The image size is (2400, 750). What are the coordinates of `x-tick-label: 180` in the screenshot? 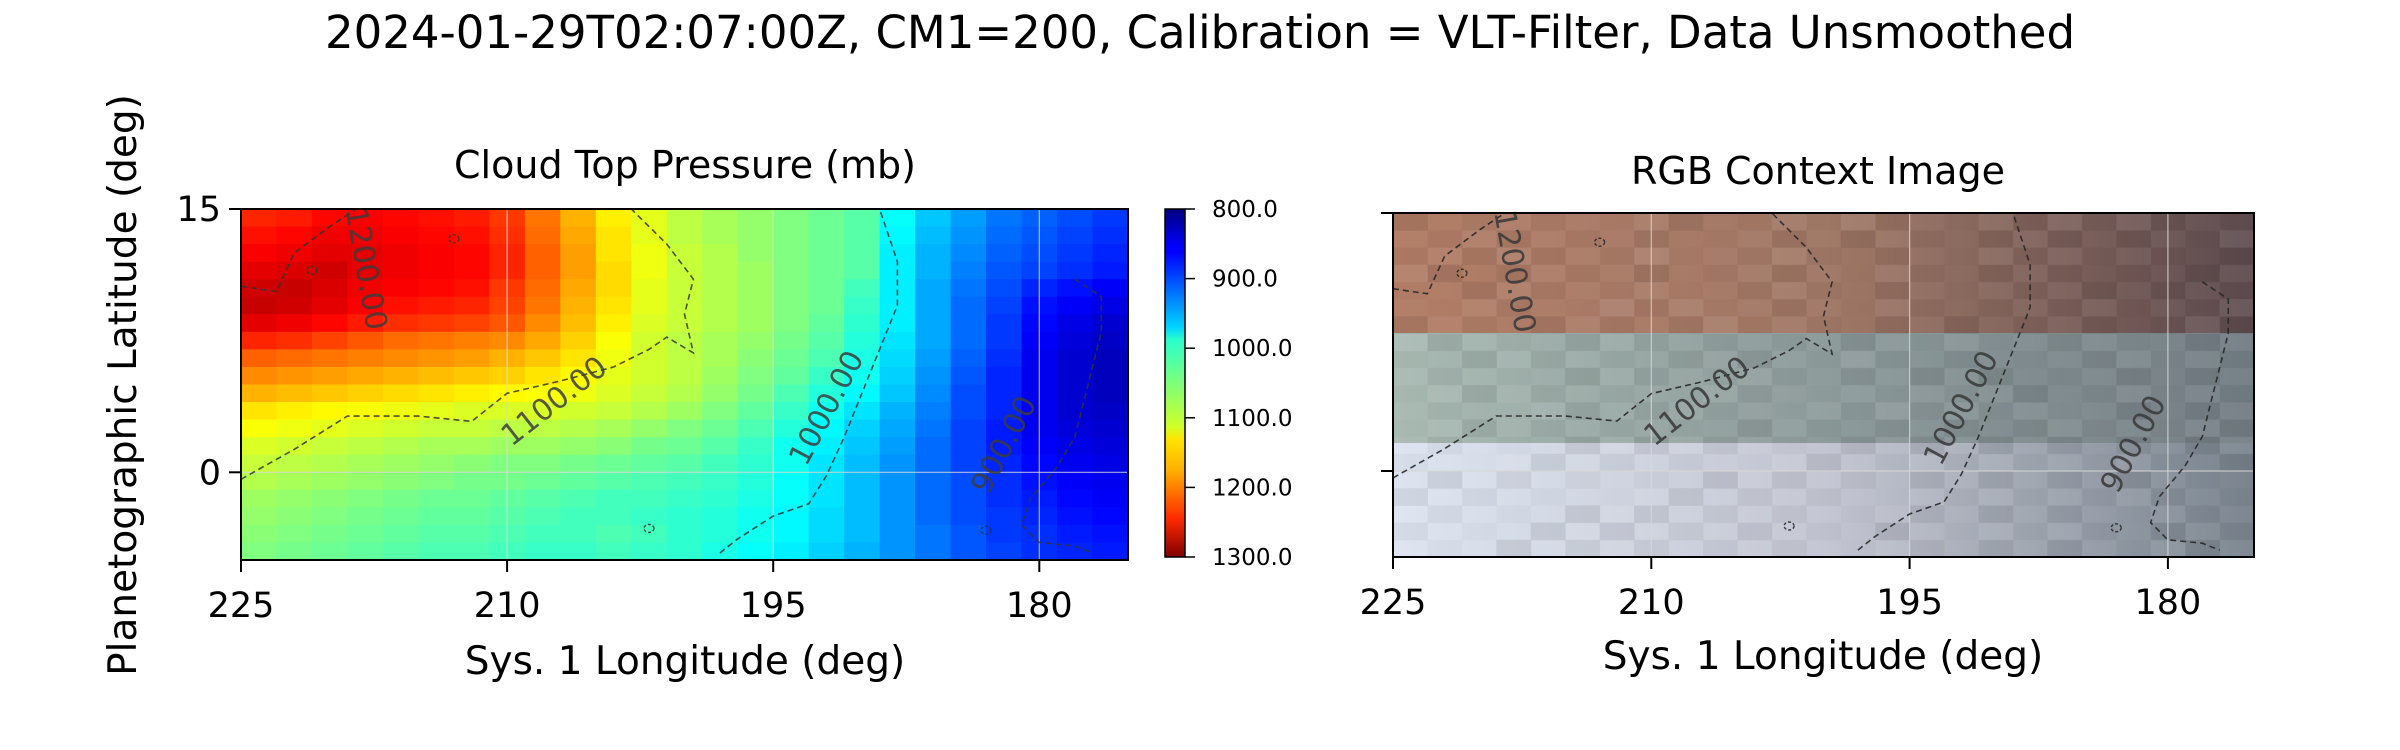 It's located at (2167, 603).